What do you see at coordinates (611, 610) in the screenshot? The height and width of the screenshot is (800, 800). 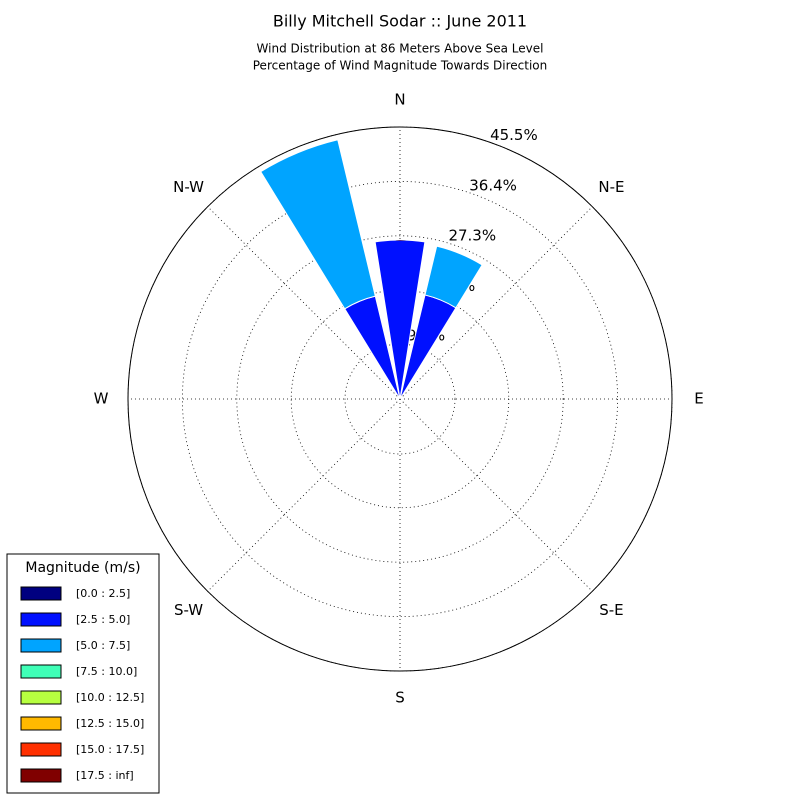 I see `direction-label: S-E` at bounding box center [611, 610].